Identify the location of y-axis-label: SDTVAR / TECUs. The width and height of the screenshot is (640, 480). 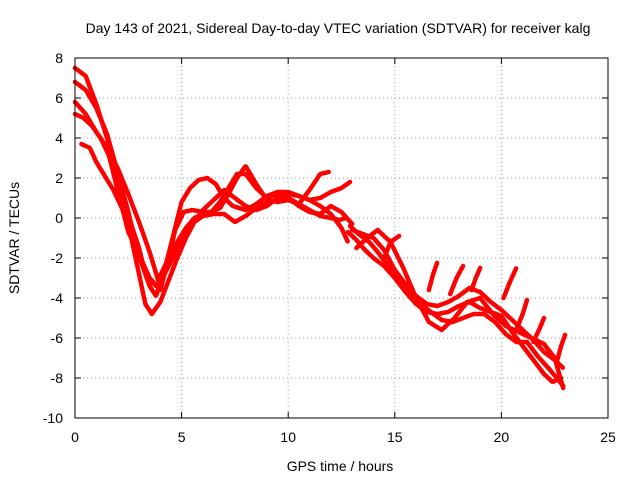
(14, 238).